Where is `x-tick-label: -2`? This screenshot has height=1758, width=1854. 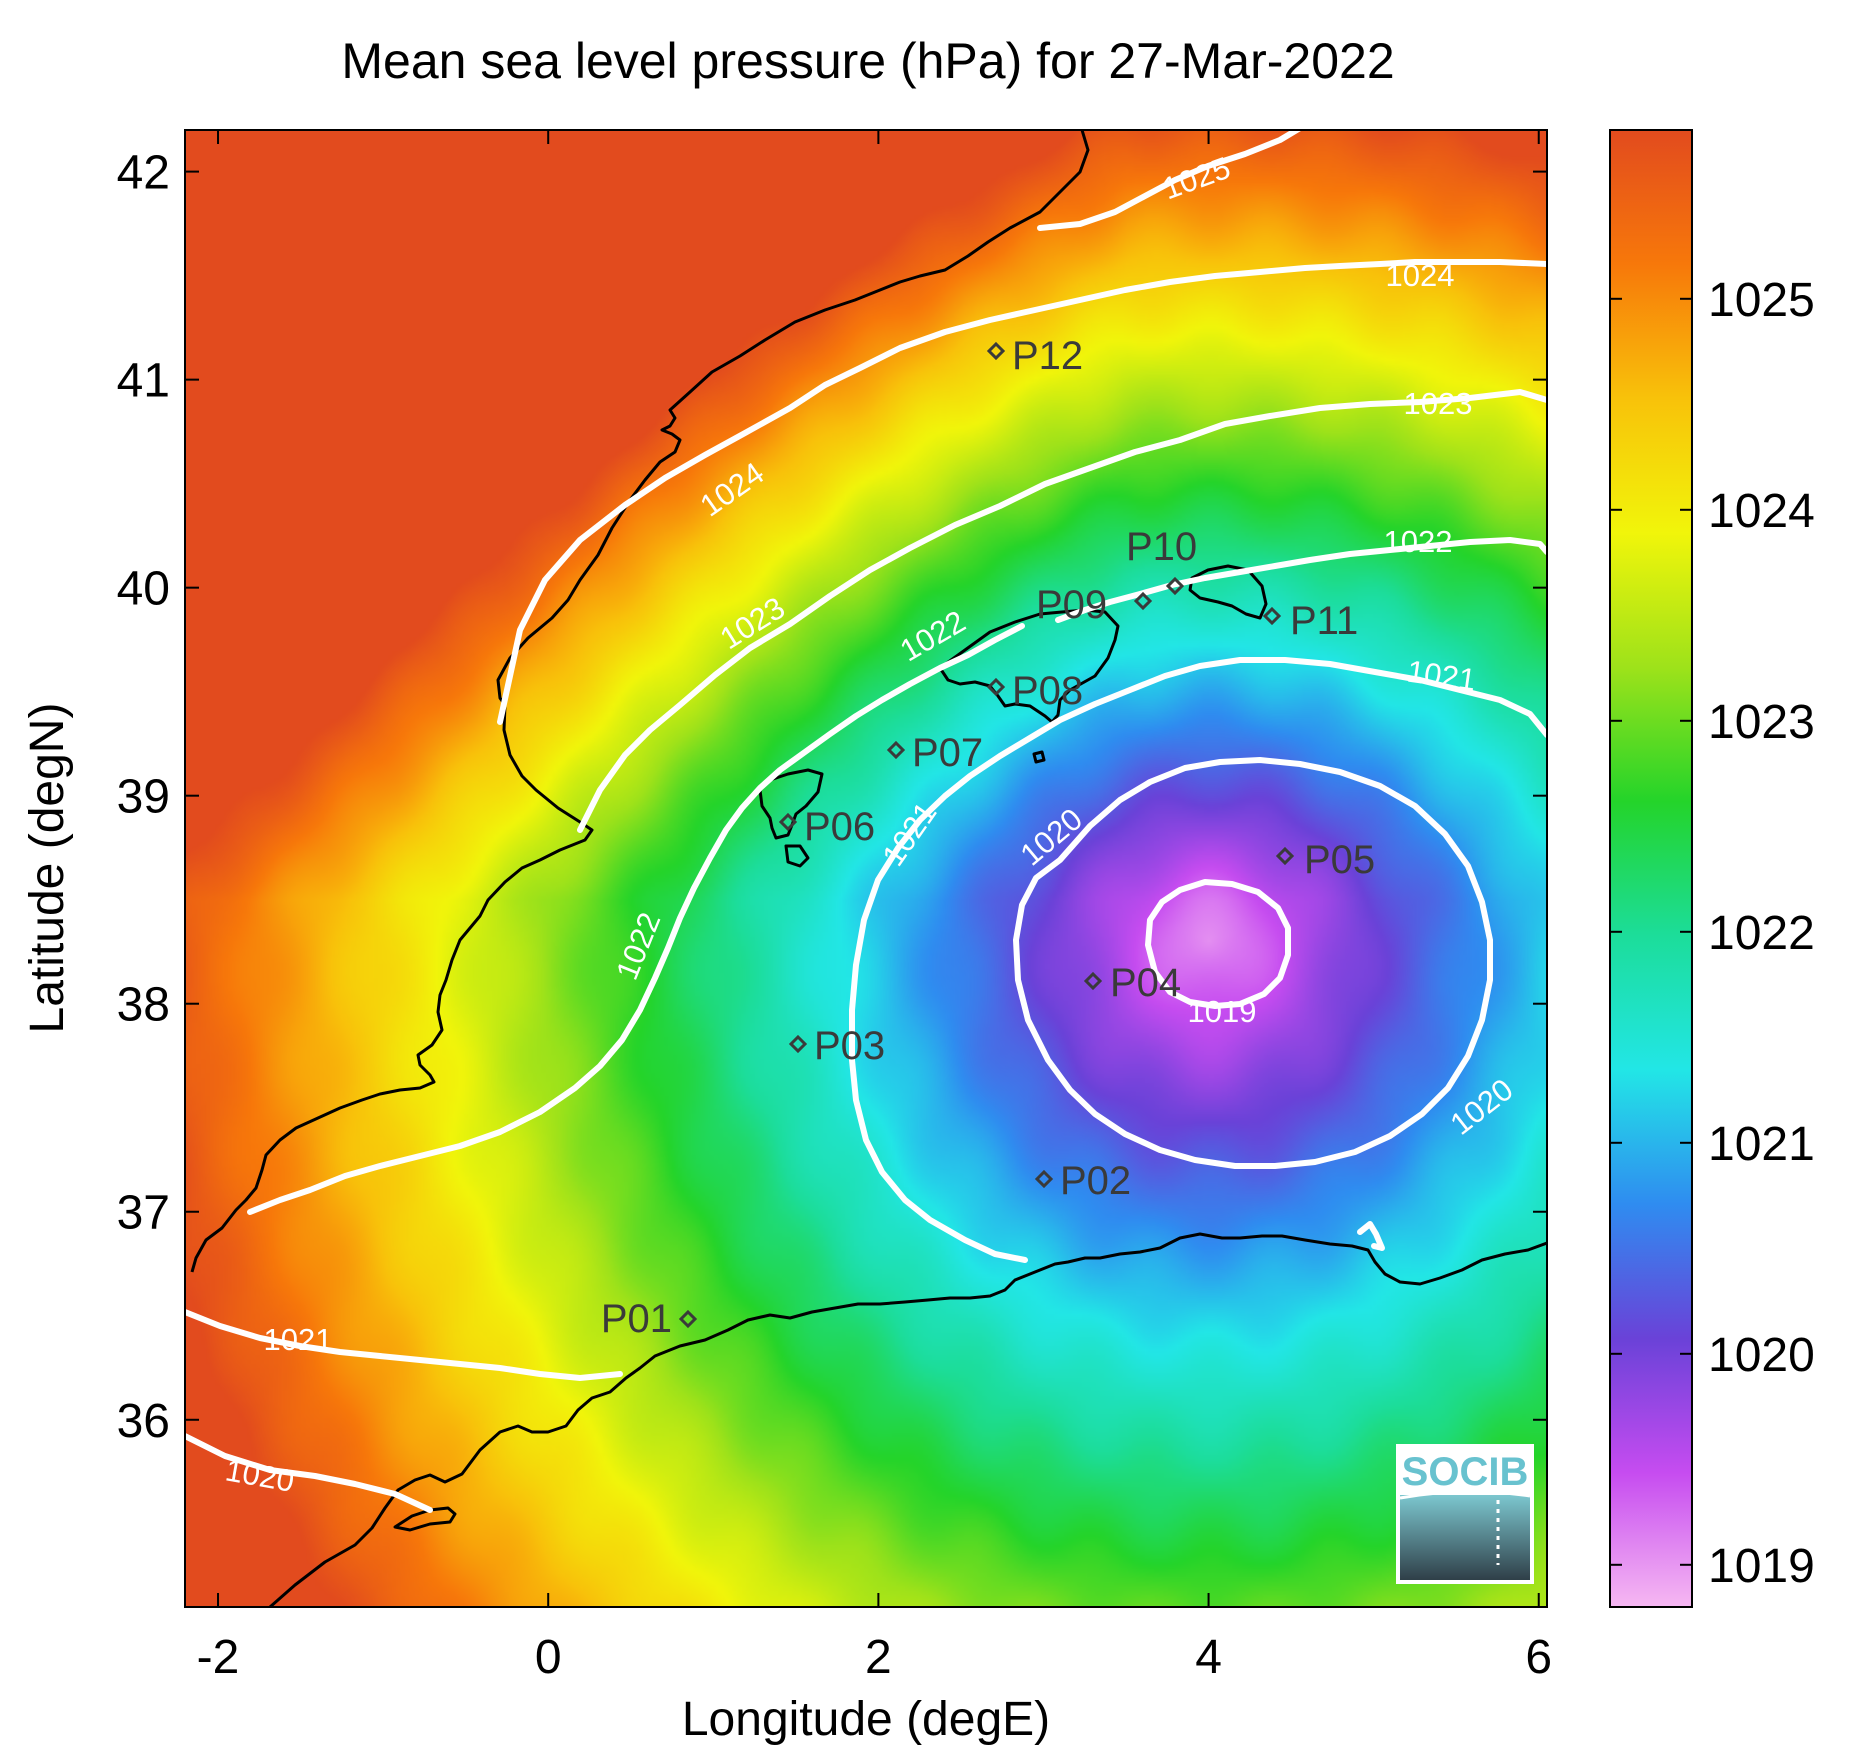 x-tick-label: -2 is located at coordinates (218, 1657).